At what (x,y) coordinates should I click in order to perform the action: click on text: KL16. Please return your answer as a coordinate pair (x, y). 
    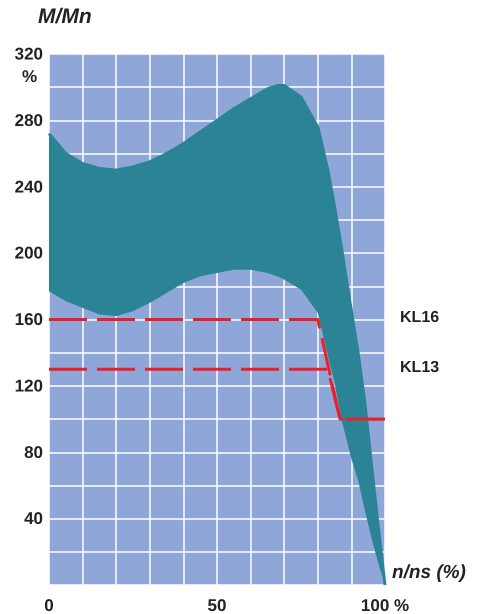
    Looking at the image, I should click on (420, 317).